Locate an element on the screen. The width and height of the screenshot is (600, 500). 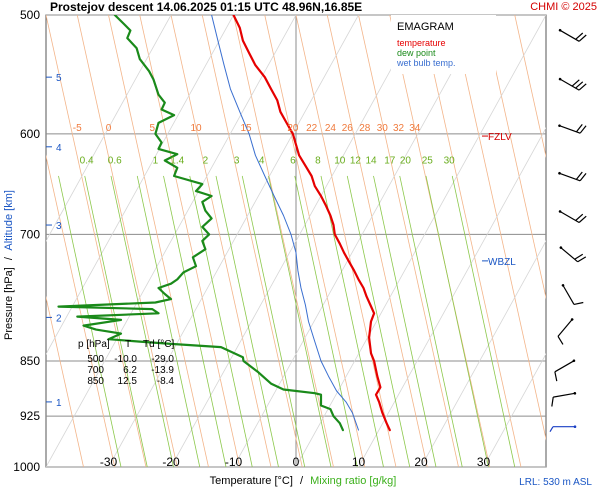
x-tick-label: 20 is located at coordinates (421, 462).